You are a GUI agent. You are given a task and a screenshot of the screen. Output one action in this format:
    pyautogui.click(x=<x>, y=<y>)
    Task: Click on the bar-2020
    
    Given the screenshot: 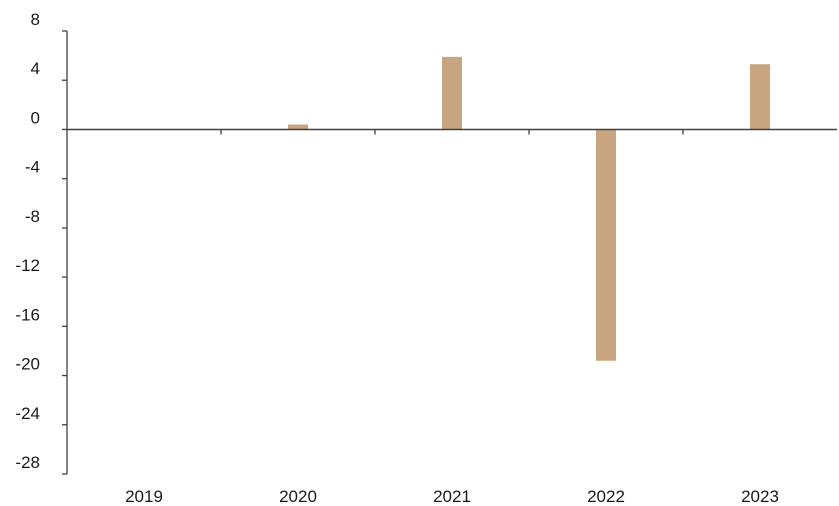 What is the action you would take?
    pyautogui.click(x=298, y=127)
    